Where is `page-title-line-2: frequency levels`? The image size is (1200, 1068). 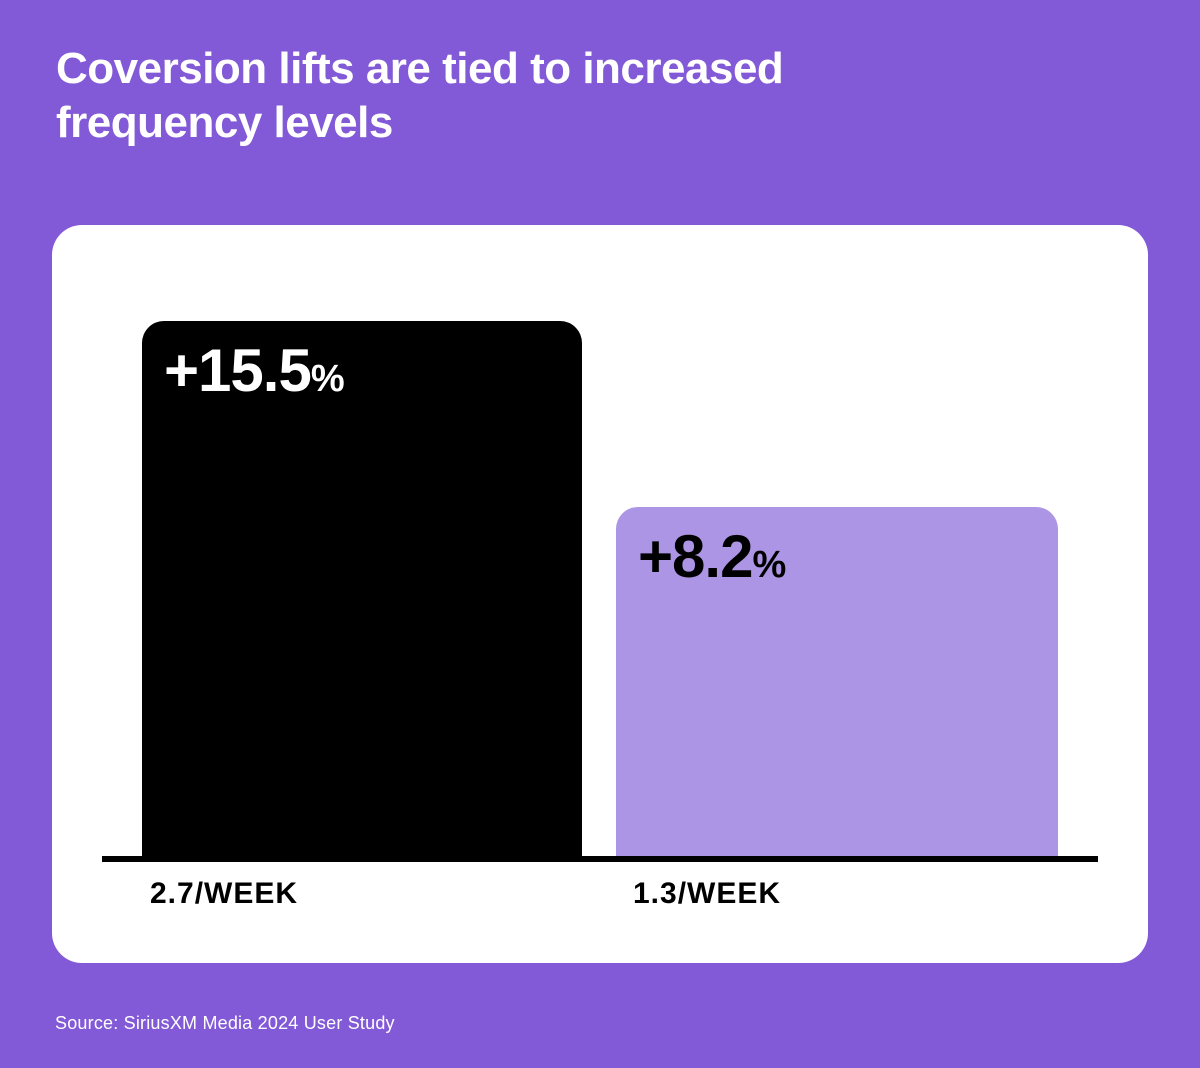
page-title-line-2: frequency levels is located at coordinates (224, 122).